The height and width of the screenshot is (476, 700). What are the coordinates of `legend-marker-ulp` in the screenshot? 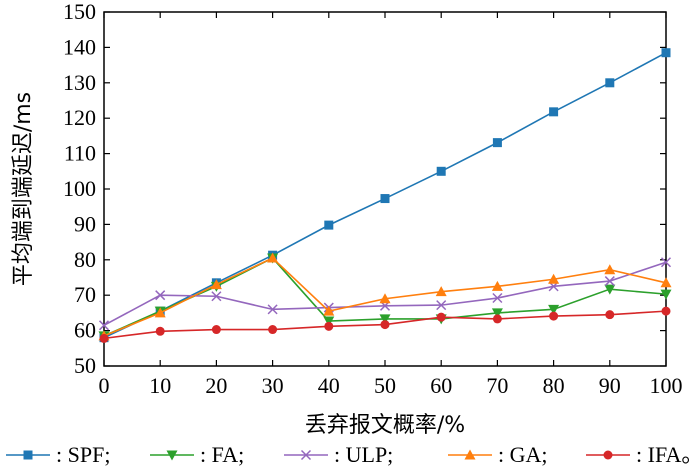 It's located at (306, 455).